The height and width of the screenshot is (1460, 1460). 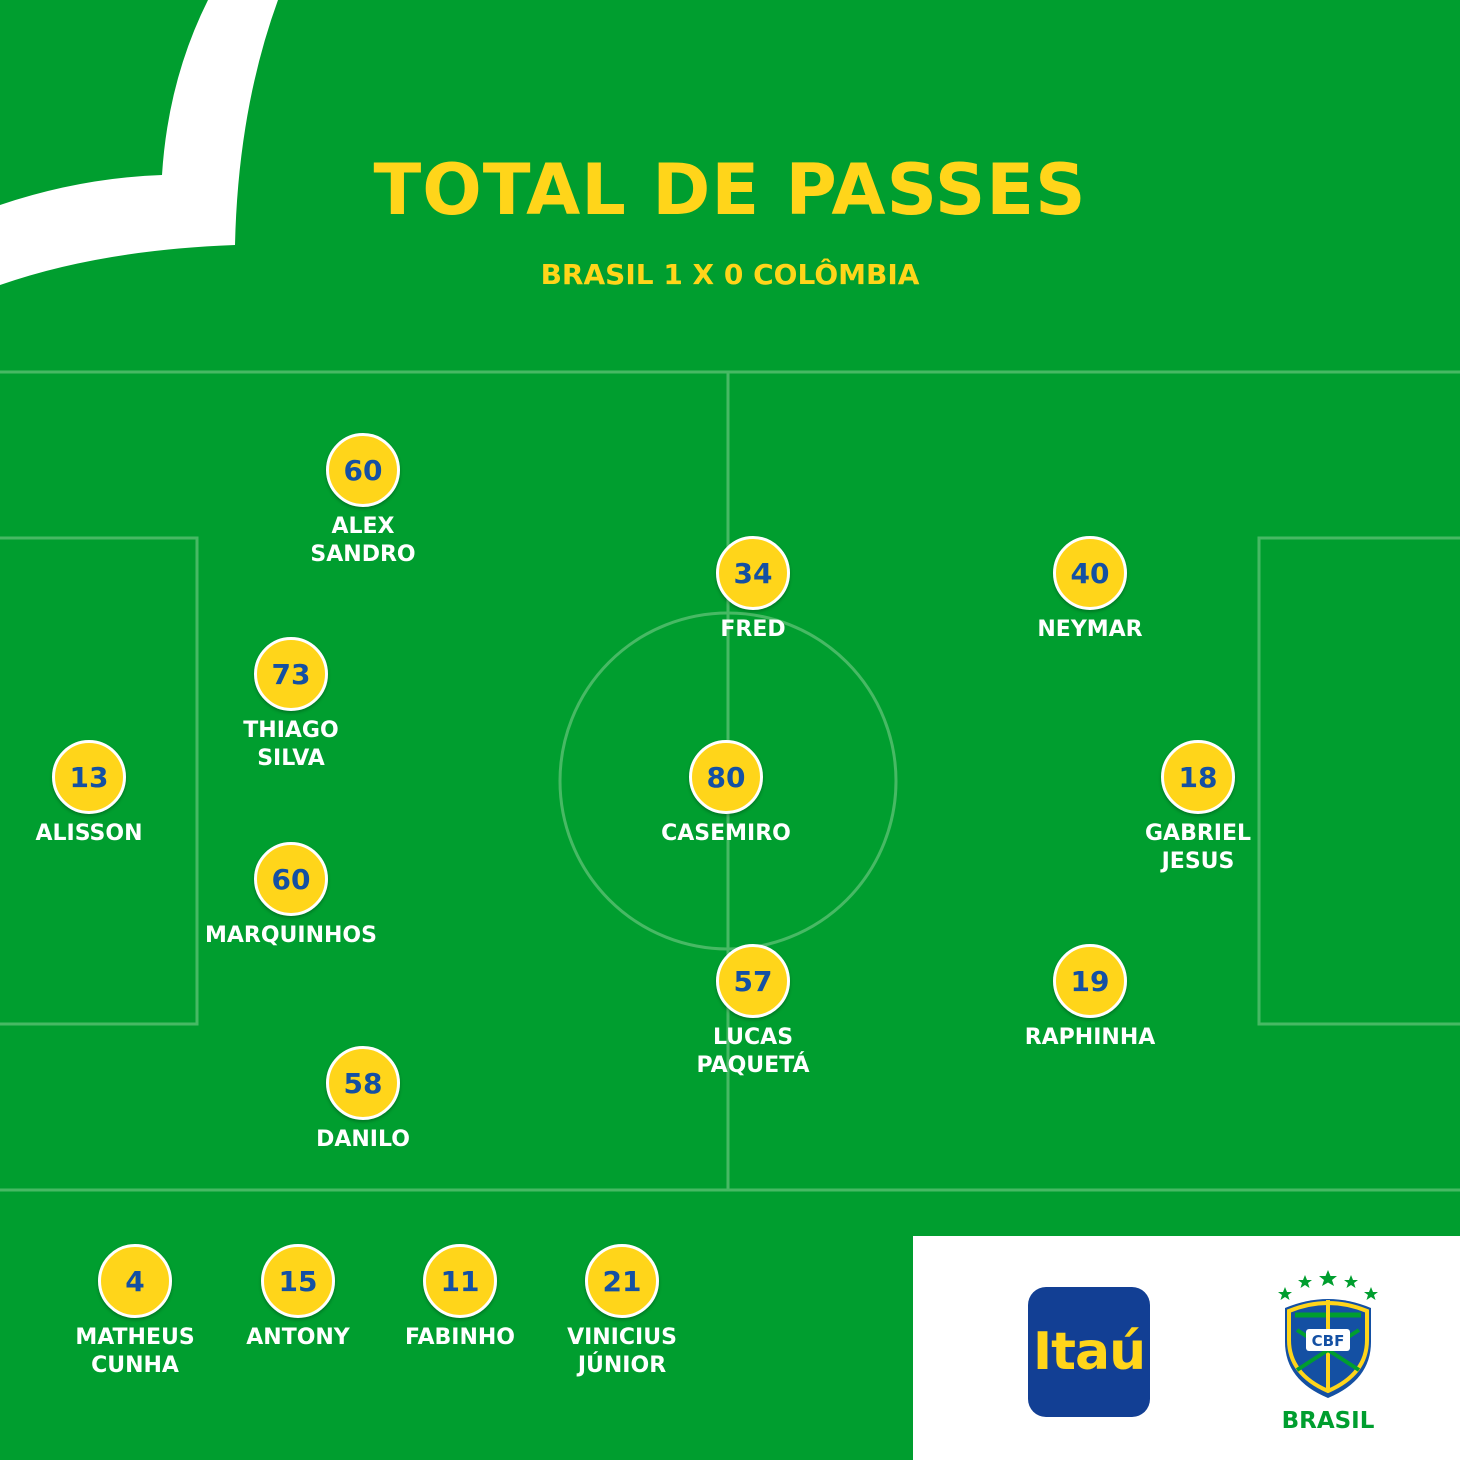 I want to click on cbf-brasil-label: BRASIL, so click(x=1328, y=1421).